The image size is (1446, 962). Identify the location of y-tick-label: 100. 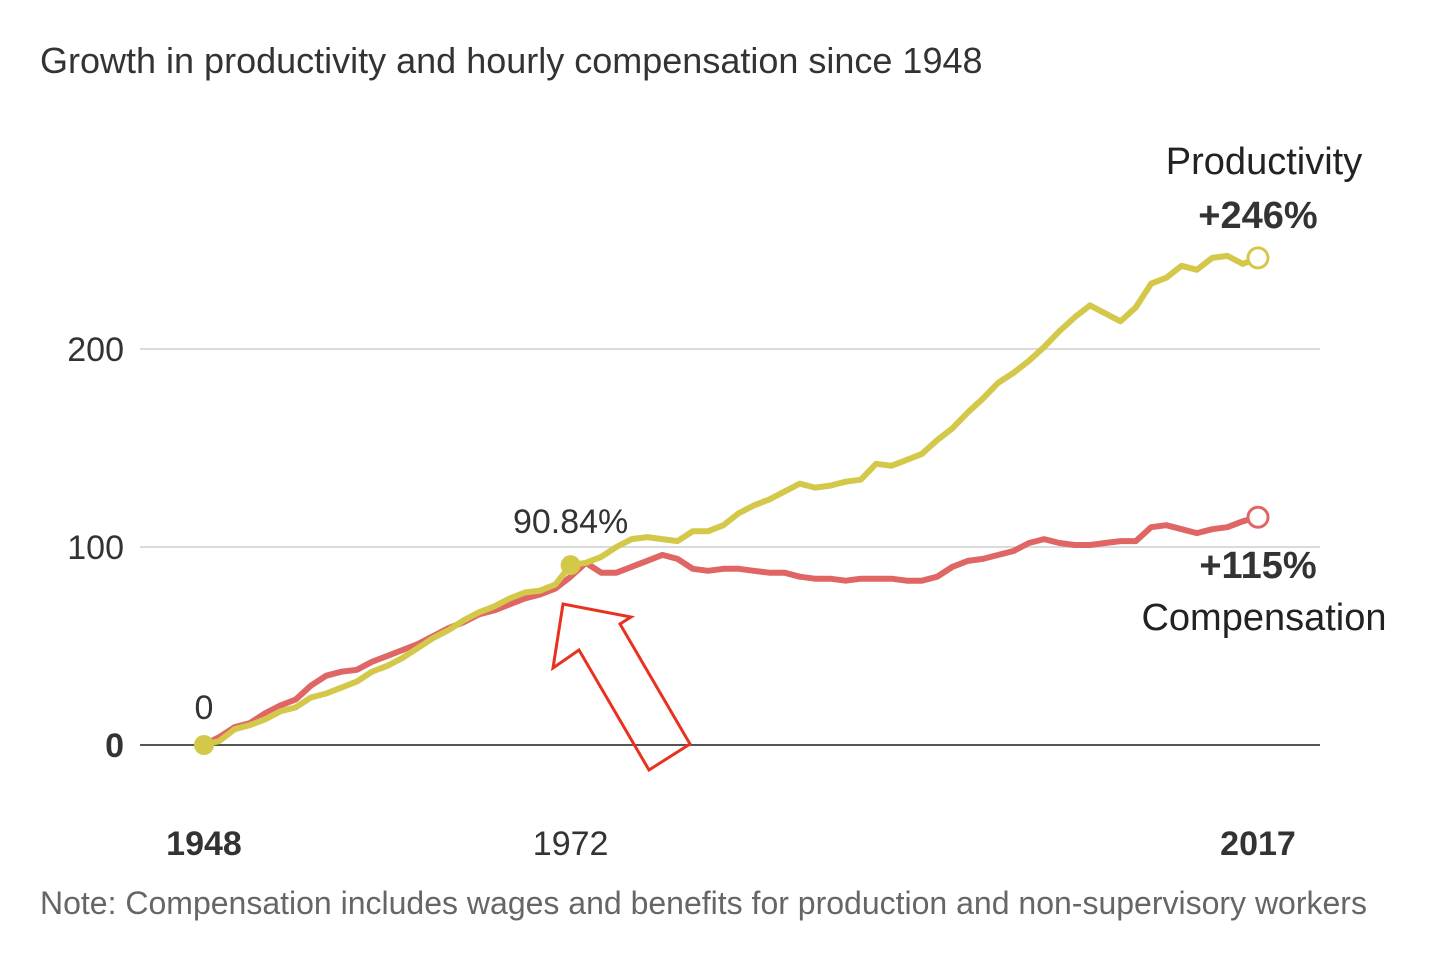
(95, 548).